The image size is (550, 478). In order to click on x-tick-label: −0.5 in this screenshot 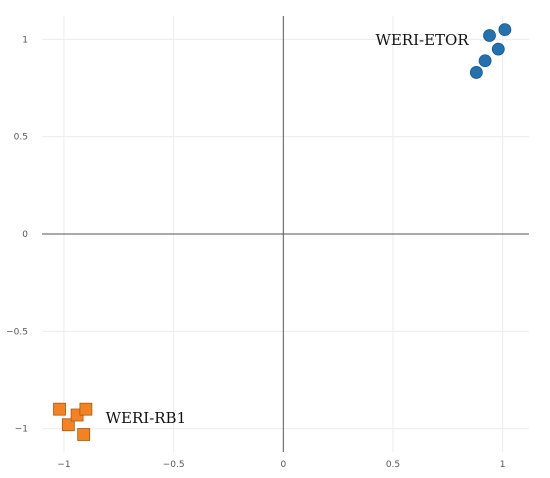, I will do `click(174, 465)`.